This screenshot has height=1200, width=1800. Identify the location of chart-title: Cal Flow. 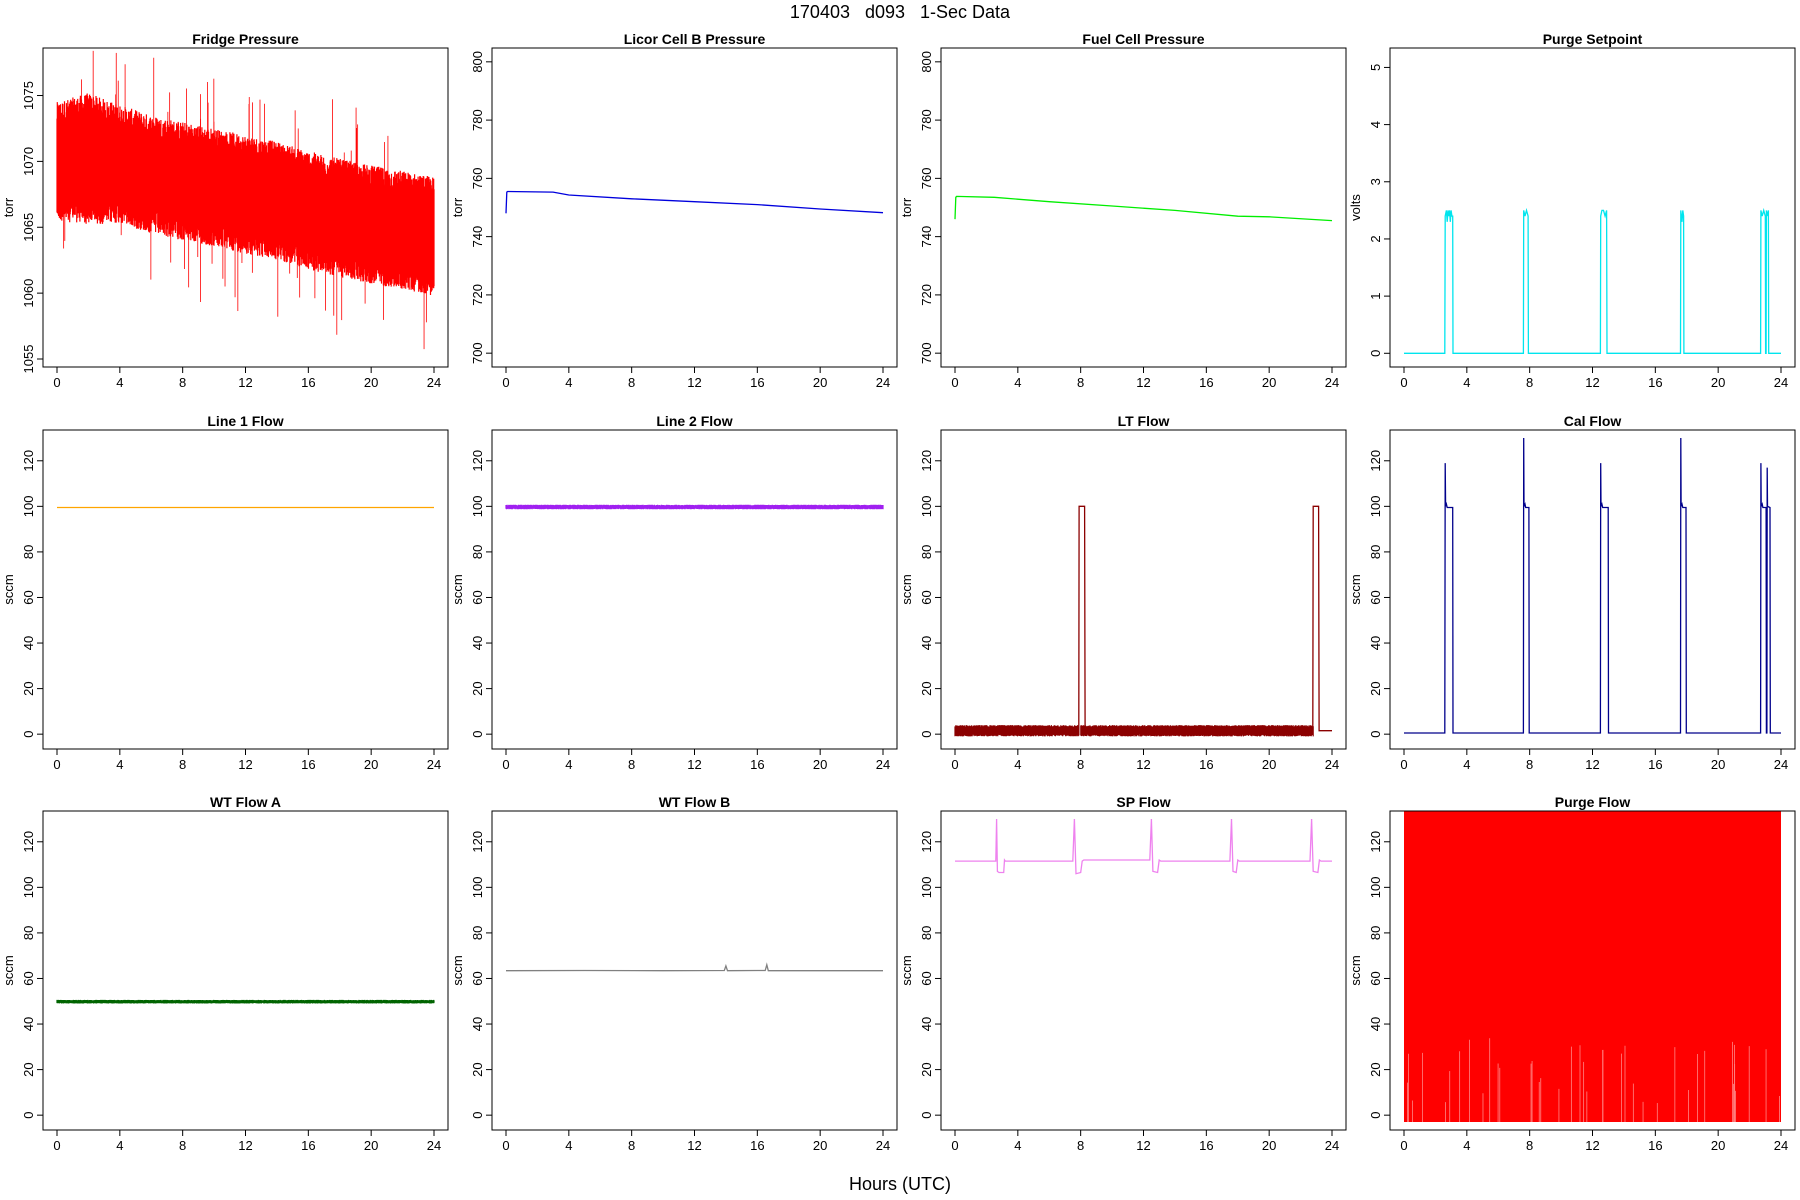
(1593, 421).